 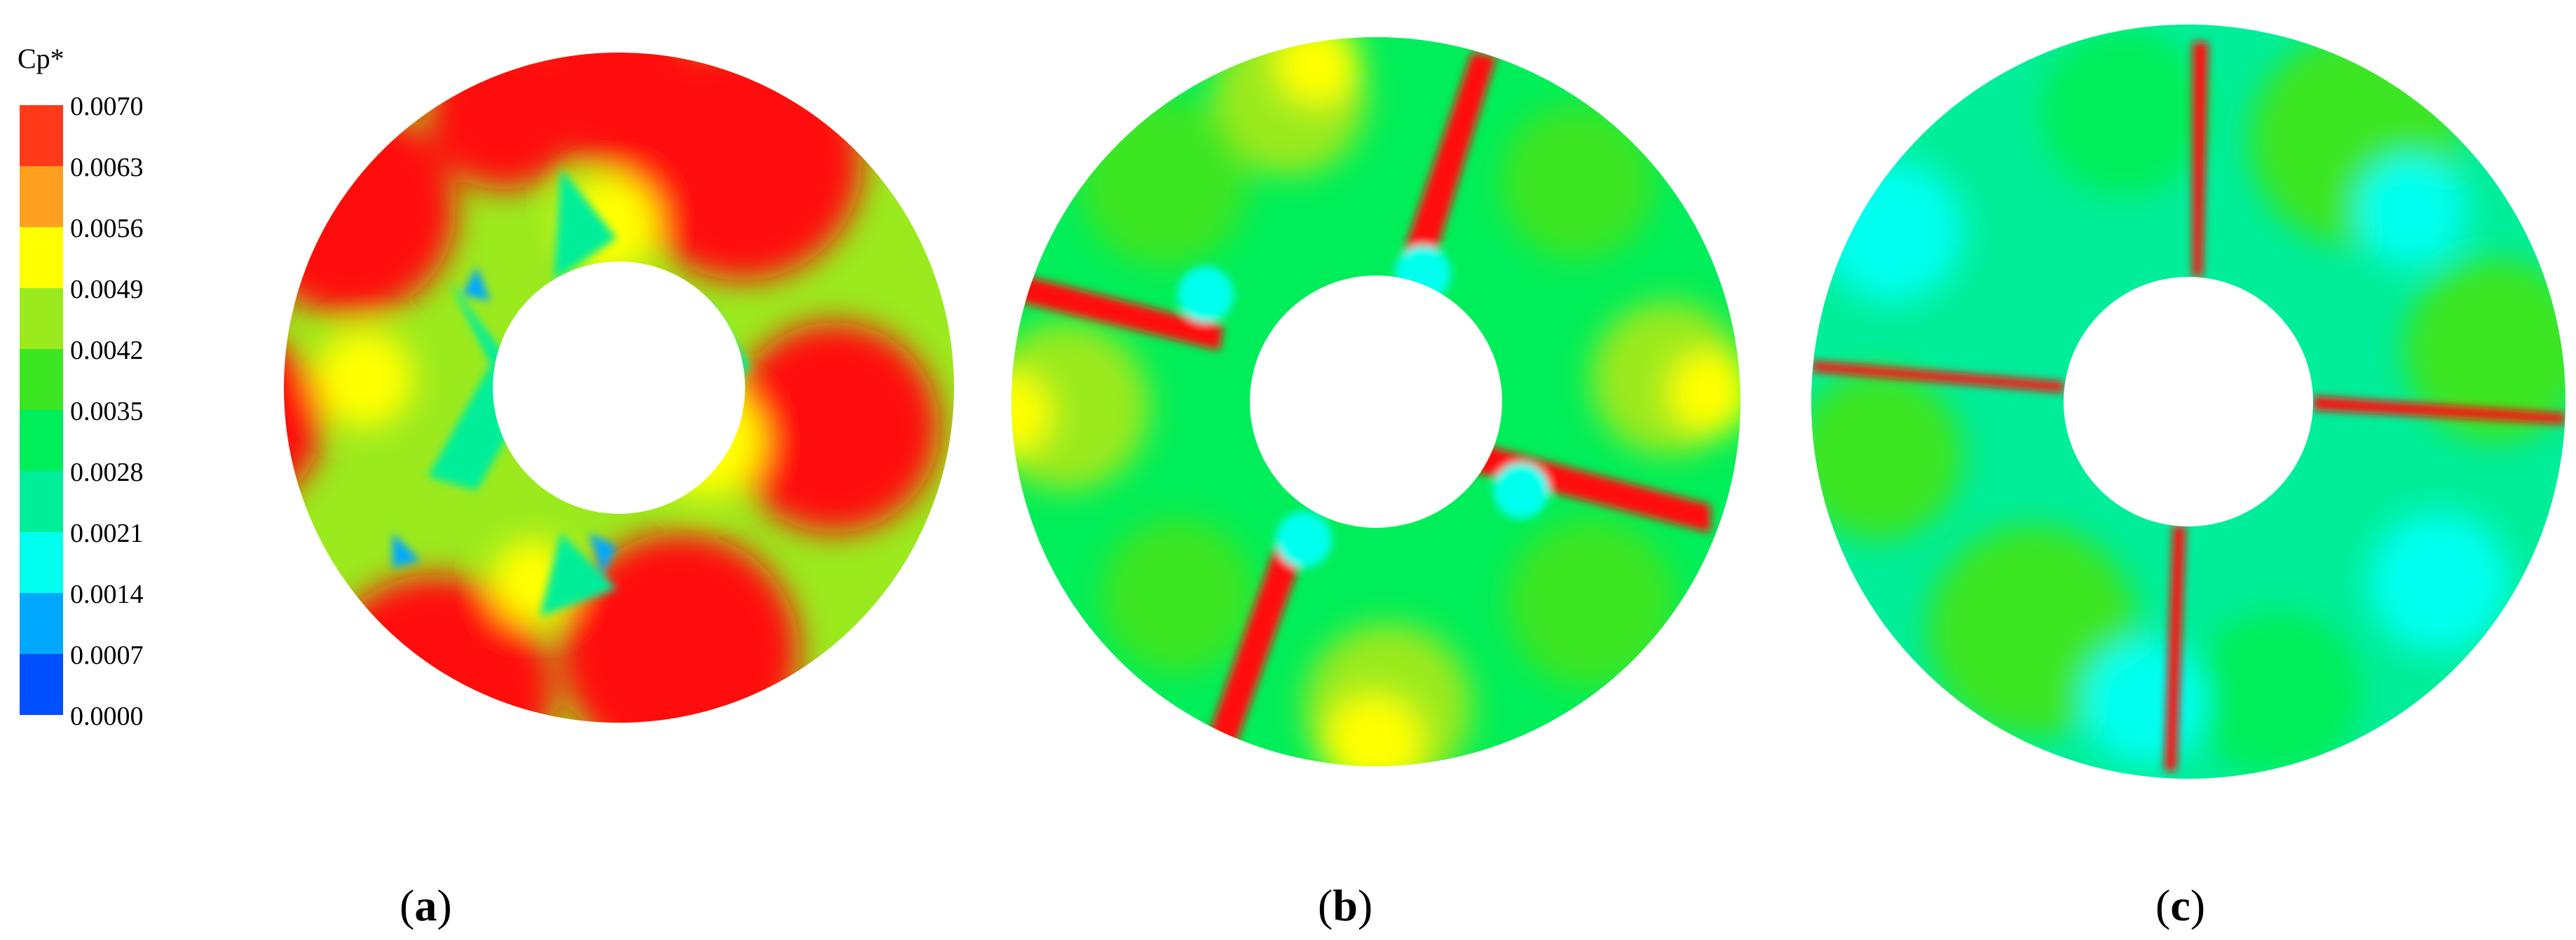 I want to click on legend-tick-label: 0.0070, so click(x=107, y=106).